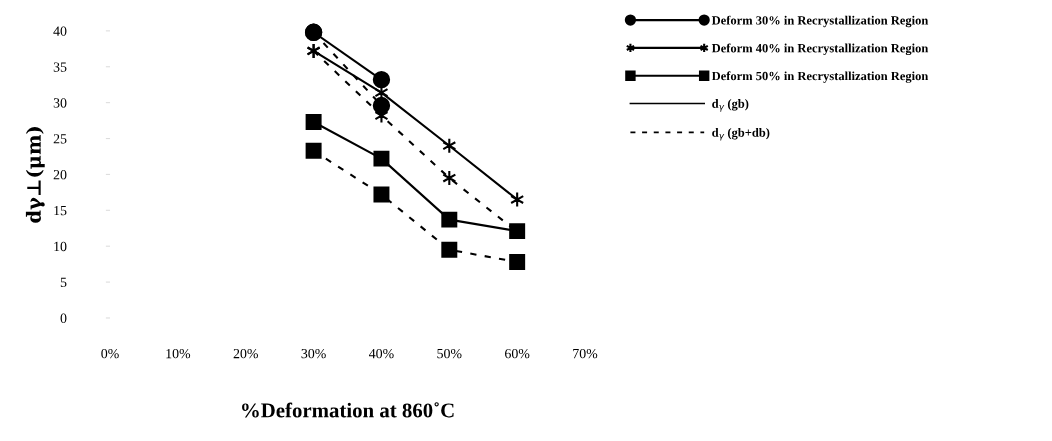 This screenshot has width=1052, height=441. I want to click on text: d$_{γ}$ (gb), so click(730, 105).